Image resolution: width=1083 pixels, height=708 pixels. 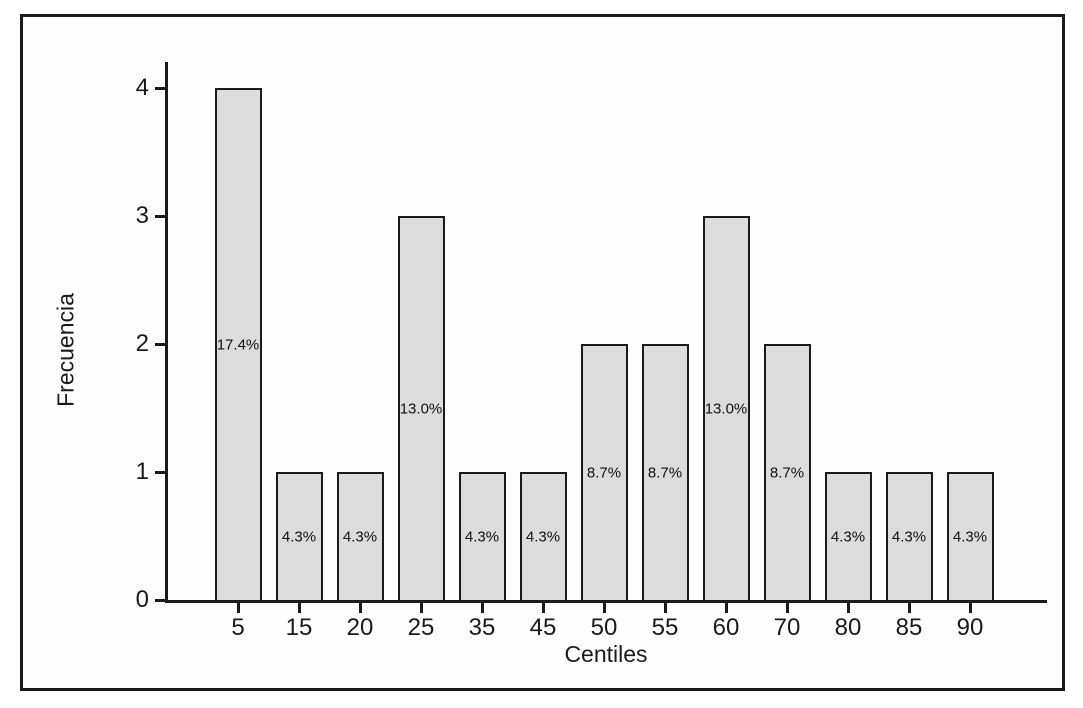 I want to click on x-axis-tick-label: 45, so click(x=543, y=627).